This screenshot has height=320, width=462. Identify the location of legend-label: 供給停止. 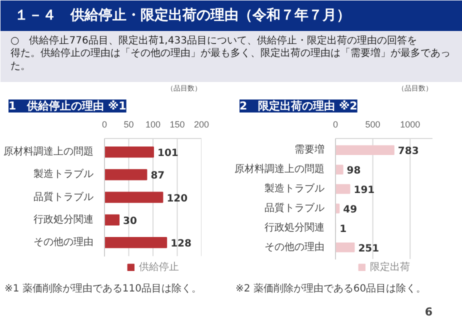
(159, 267).